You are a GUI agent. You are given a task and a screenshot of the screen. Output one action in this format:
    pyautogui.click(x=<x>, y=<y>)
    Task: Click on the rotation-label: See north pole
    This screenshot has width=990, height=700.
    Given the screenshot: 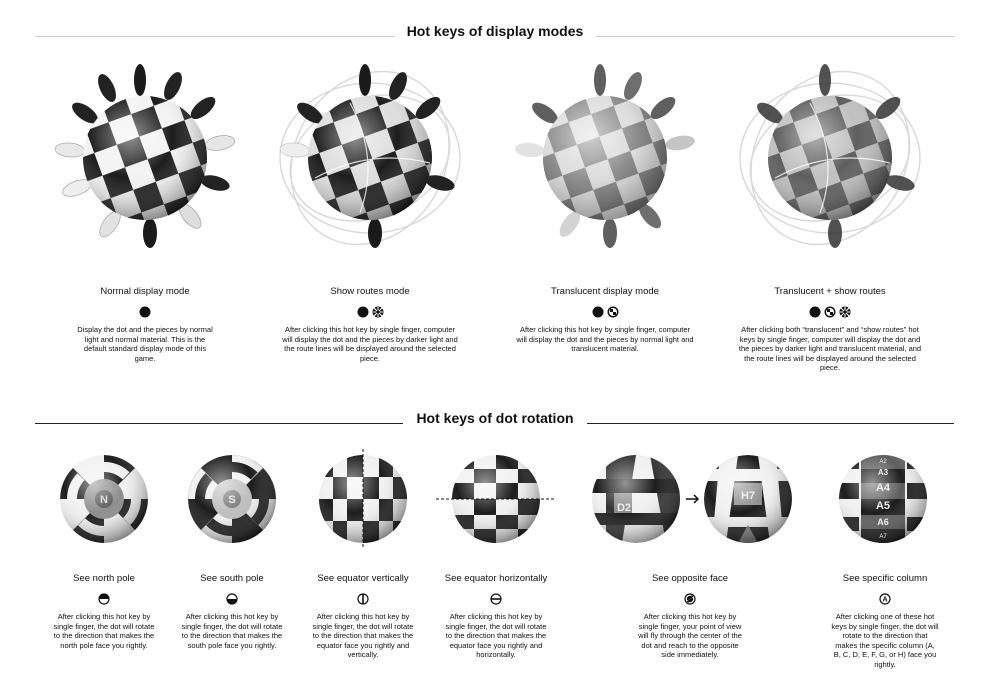 What is the action you would take?
    pyautogui.click(x=104, y=578)
    